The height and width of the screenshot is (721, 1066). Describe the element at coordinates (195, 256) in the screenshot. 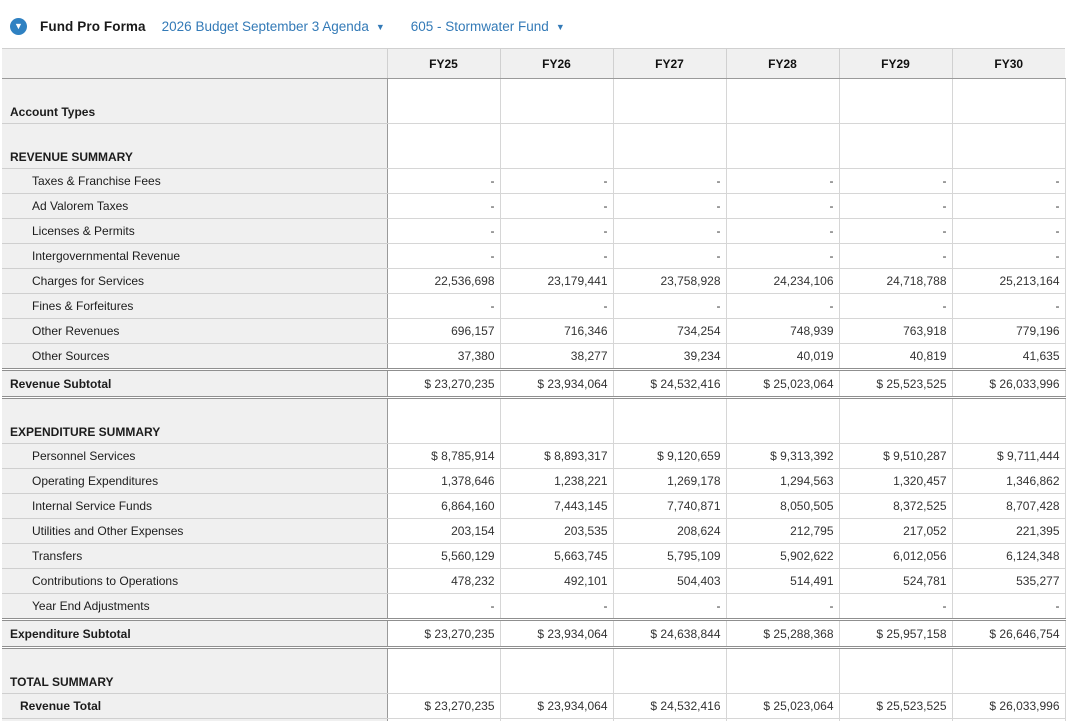

I see `row-label: Intergovernmental Revenue` at that location.